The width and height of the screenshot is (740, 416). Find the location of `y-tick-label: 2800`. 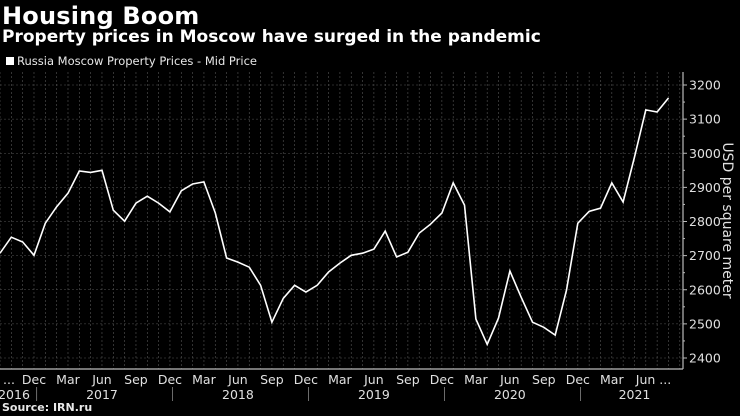

y-tick-label: 2800 is located at coordinates (705, 221).